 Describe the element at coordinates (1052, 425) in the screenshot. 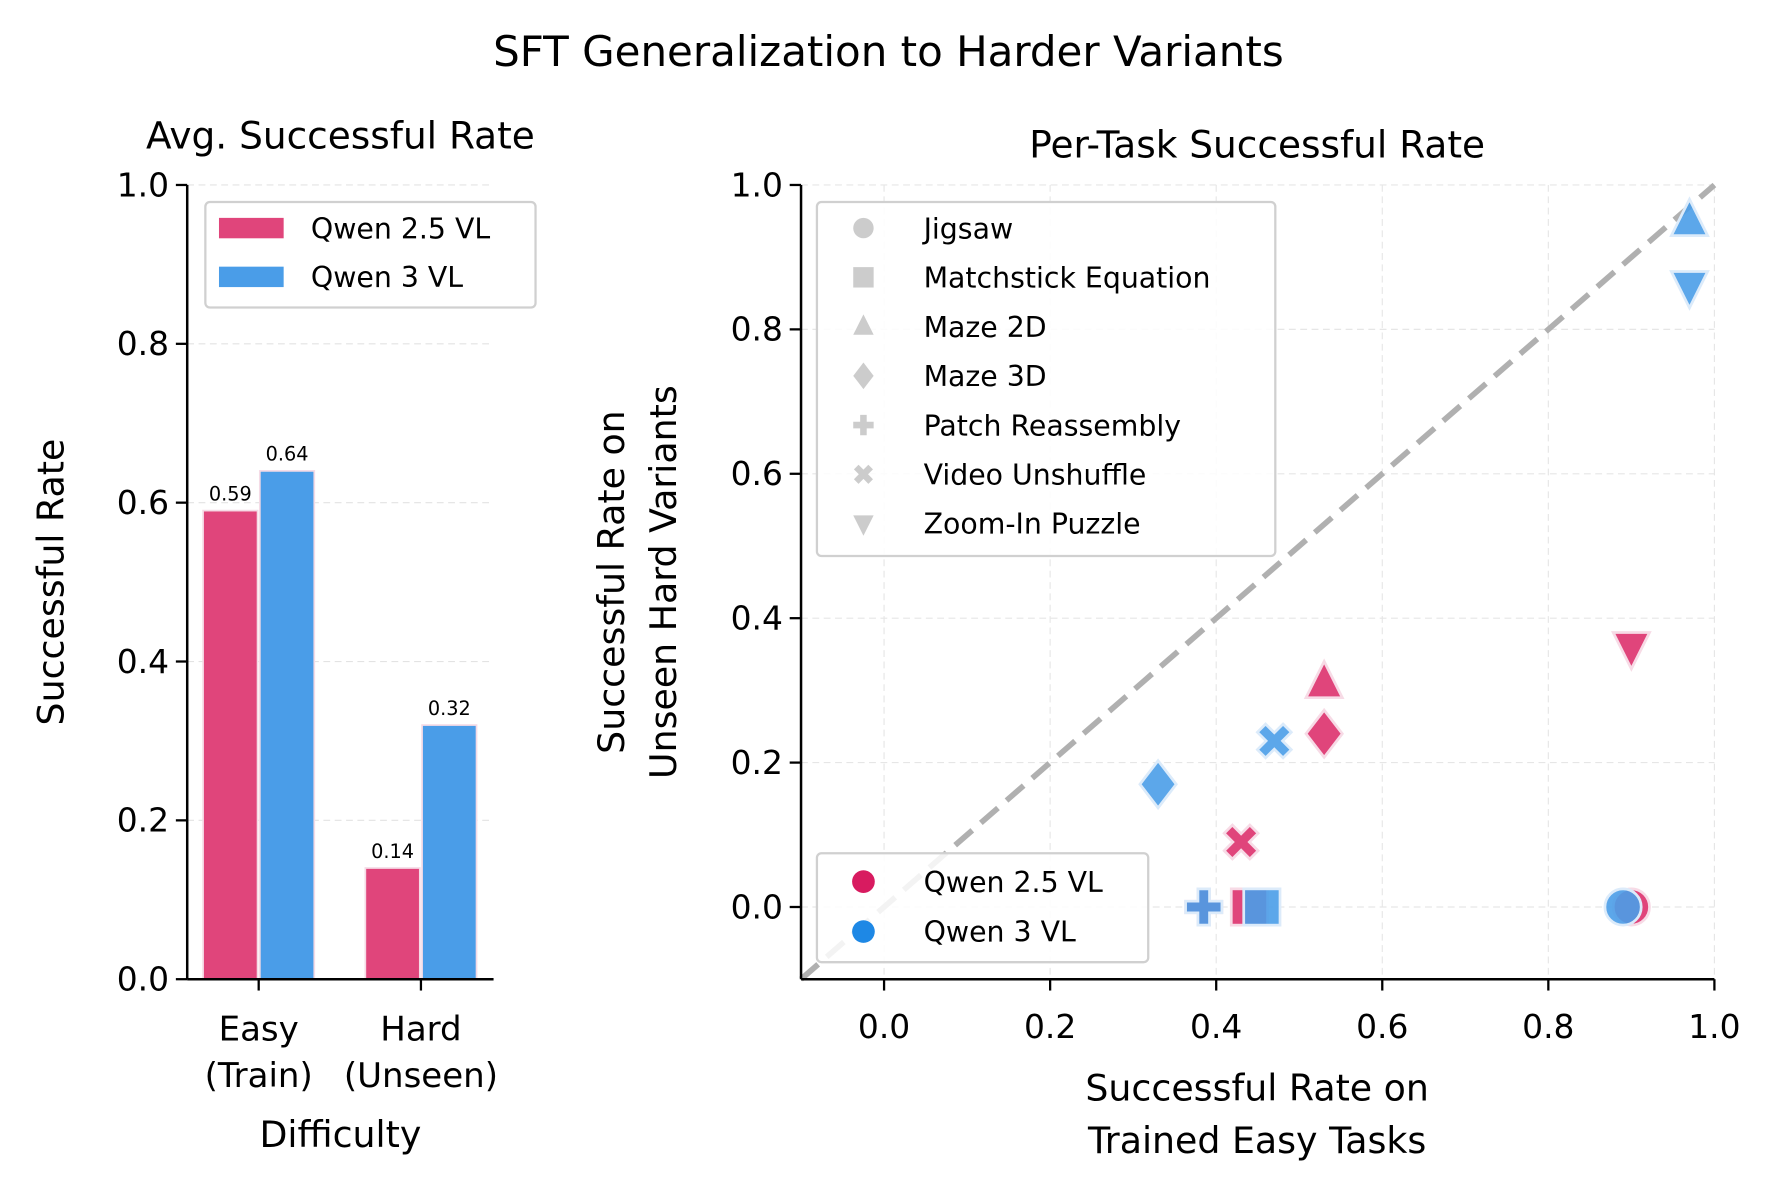

I see `legend-label: Patch Reassembly` at that location.